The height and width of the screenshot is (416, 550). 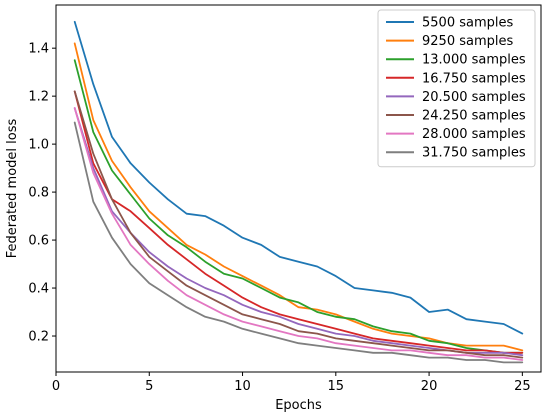 What do you see at coordinates (242, 386) in the screenshot?
I see `x-tick-label: 10` at bounding box center [242, 386].